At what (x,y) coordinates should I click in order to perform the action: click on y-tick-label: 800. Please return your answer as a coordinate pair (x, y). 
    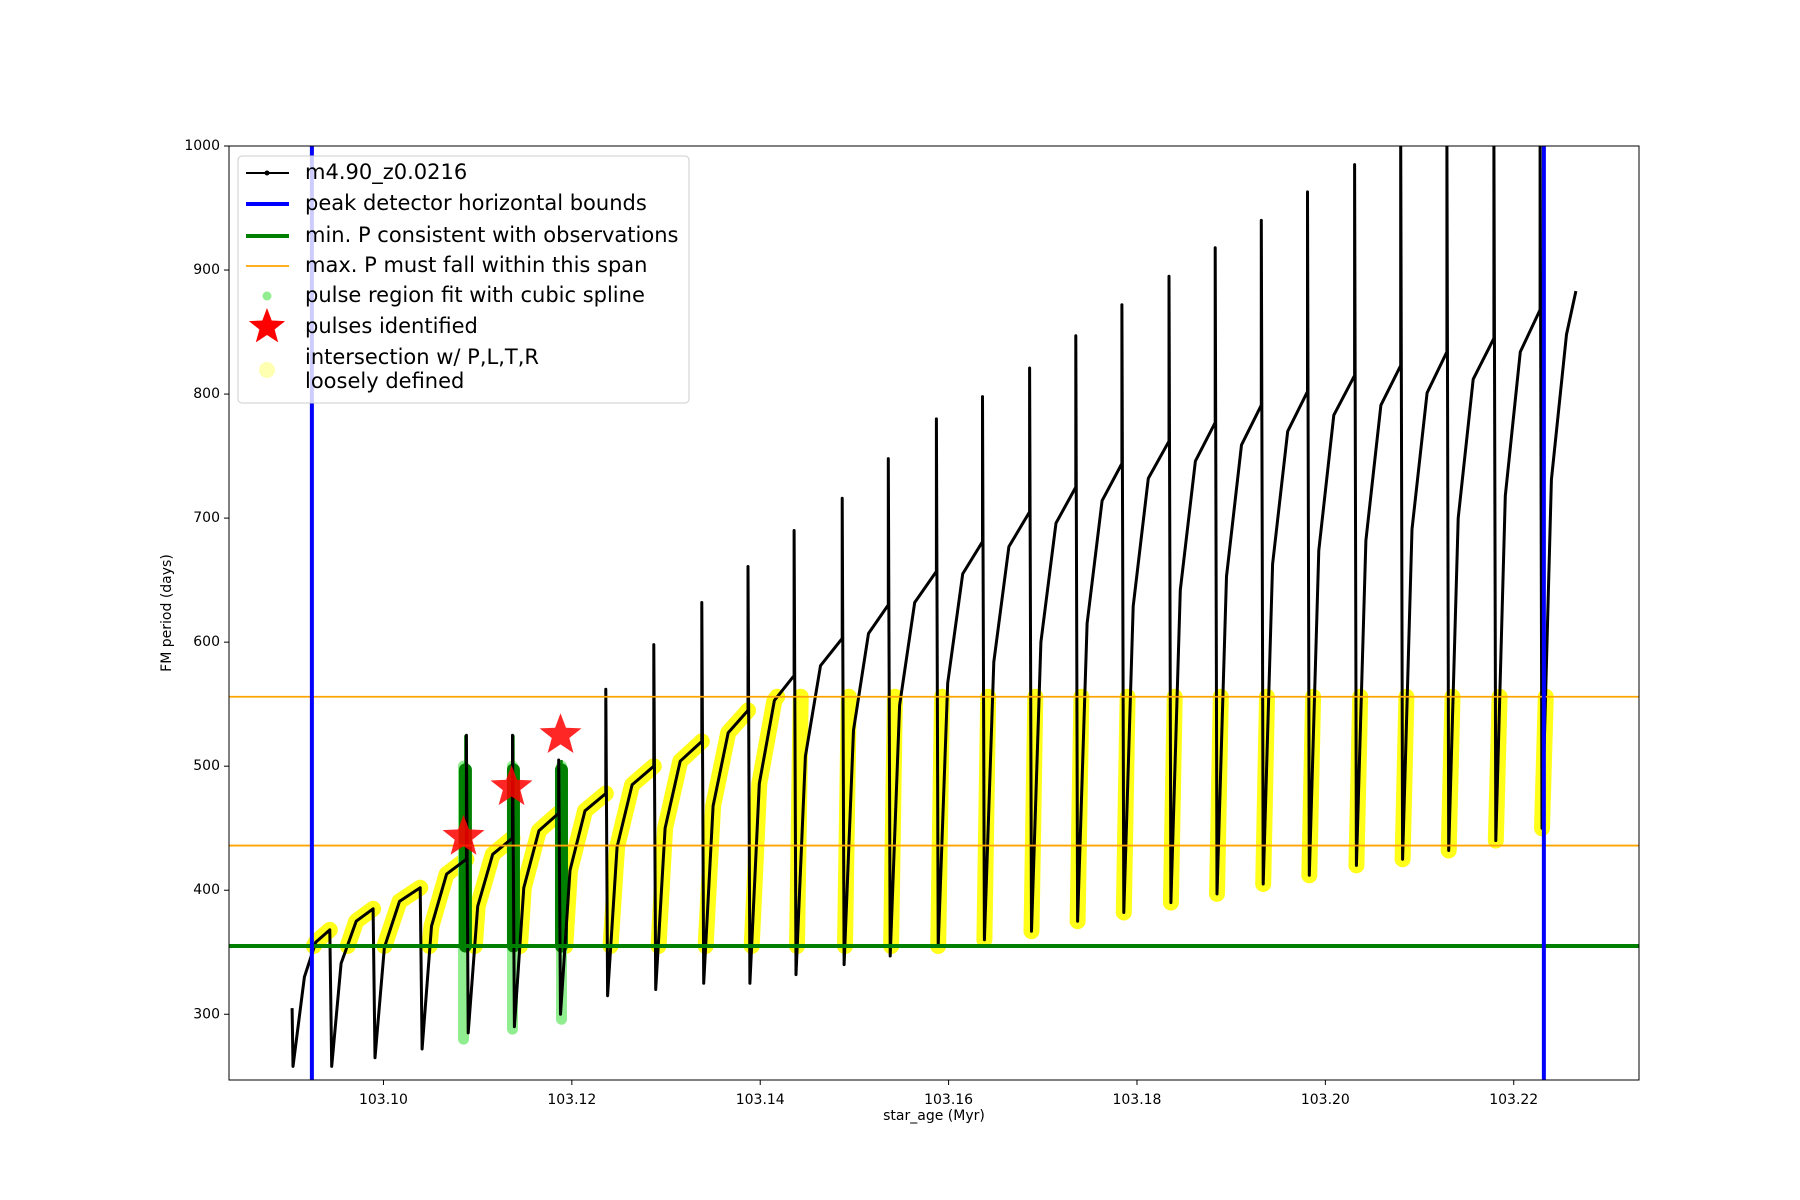
    Looking at the image, I should click on (206, 394).